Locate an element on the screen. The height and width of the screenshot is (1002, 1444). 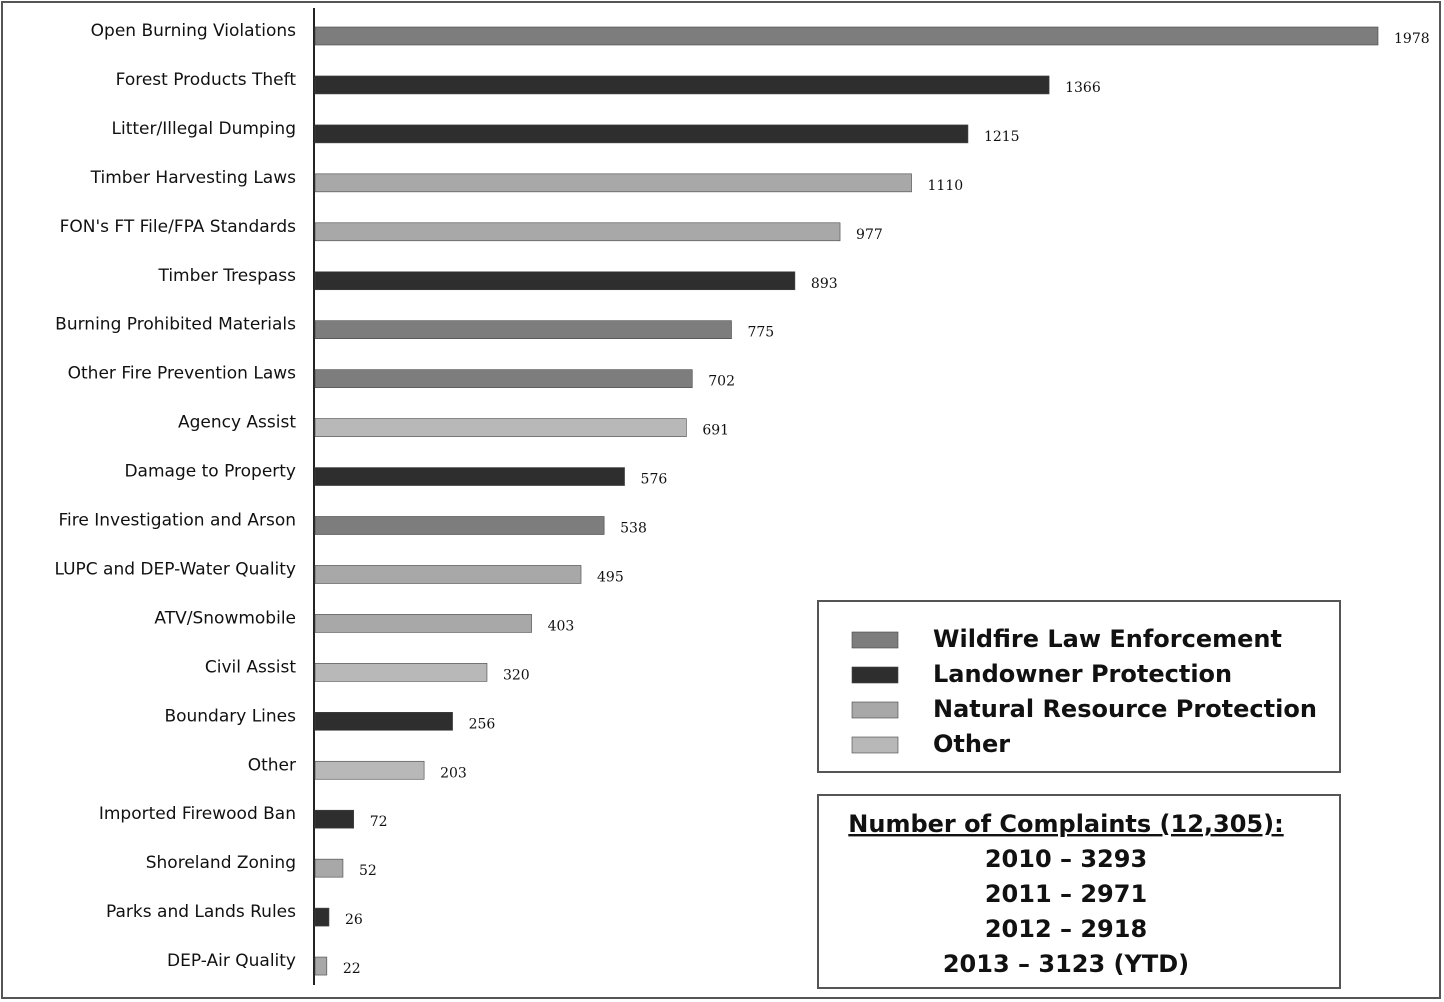
category-label: ATV/Snowmobile is located at coordinates (225, 618).